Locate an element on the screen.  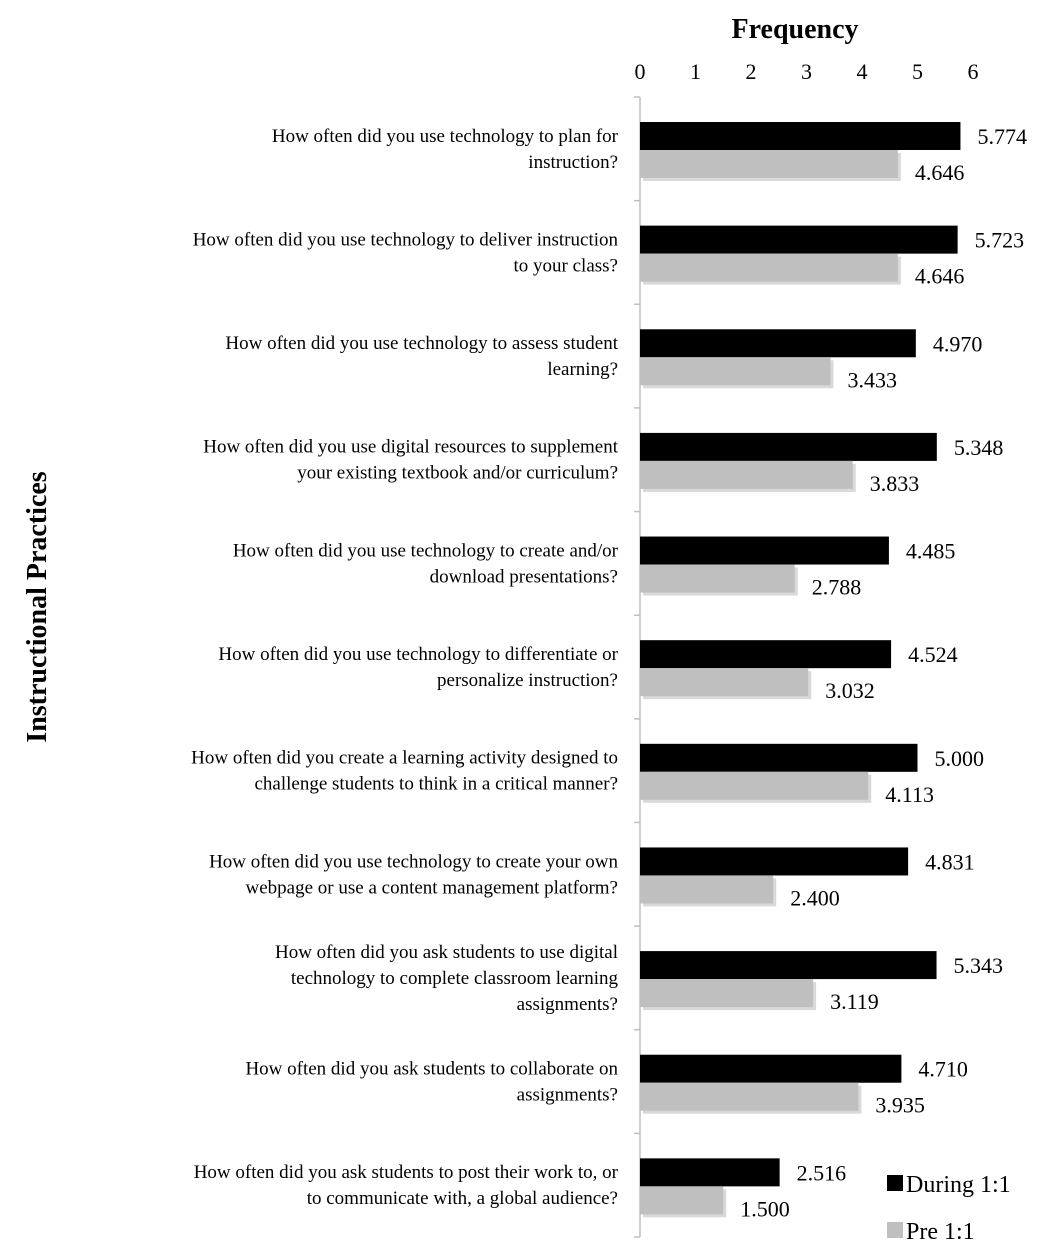
data-label: 4.524 is located at coordinates (933, 654).